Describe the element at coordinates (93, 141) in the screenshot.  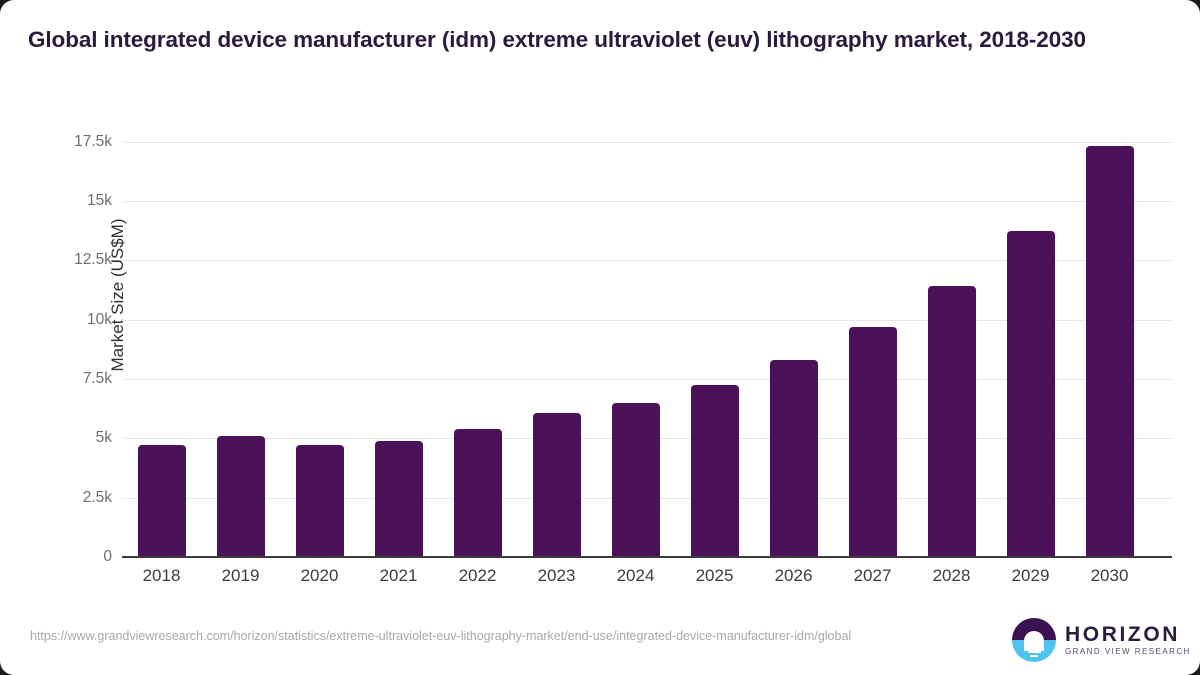
I see `y-tick-label: 17.5k` at that location.